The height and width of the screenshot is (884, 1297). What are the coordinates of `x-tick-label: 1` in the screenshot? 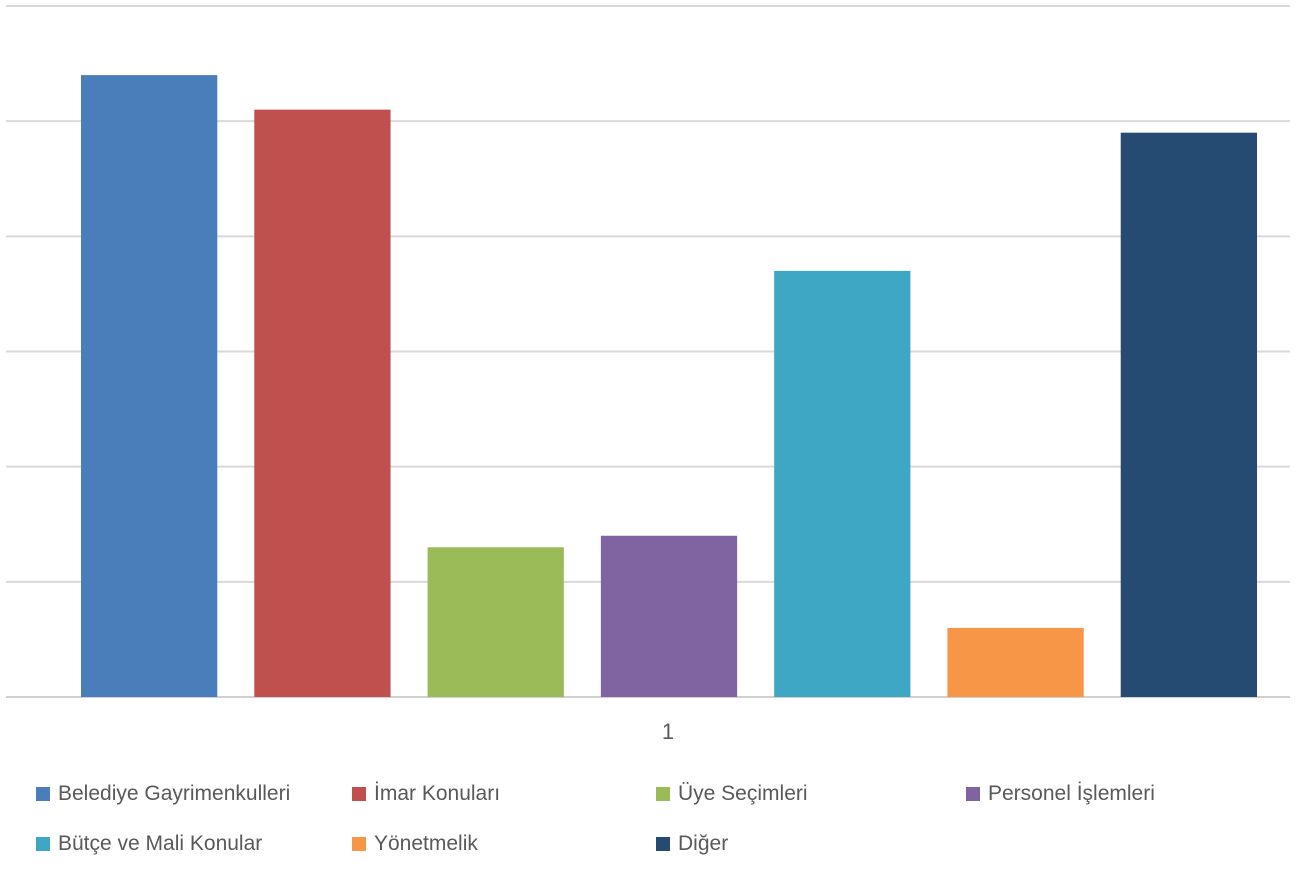 It's located at (668, 731).